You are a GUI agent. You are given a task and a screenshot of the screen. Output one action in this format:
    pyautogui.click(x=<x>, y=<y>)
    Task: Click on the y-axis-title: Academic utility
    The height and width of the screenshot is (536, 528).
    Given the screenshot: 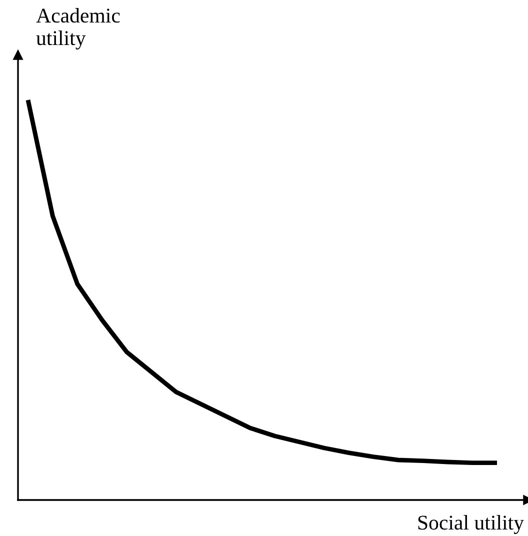 What is the action you would take?
    pyautogui.click(x=78, y=29)
    